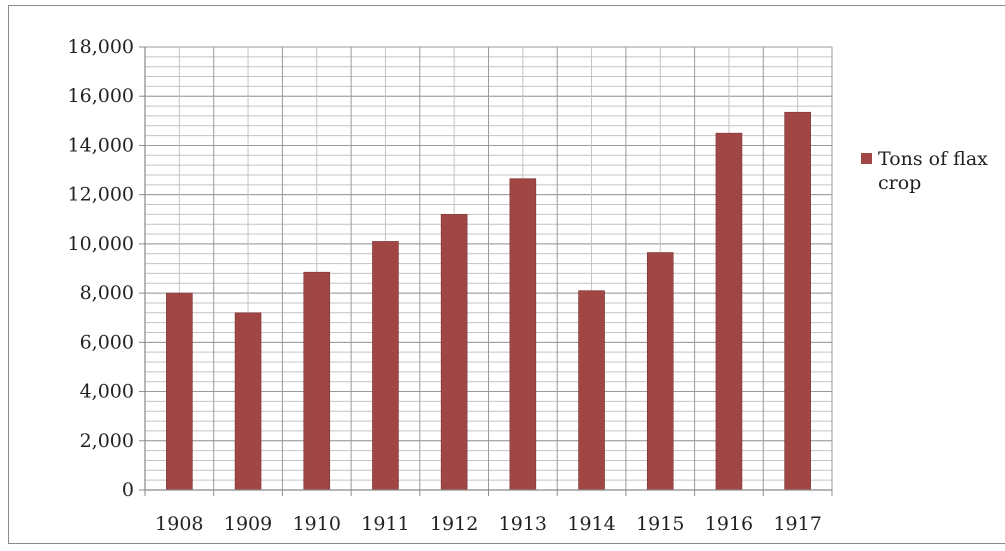  What do you see at coordinates (179, 391) in the screenshot?
I see `bar-1908` at bounding box center [179, 391].